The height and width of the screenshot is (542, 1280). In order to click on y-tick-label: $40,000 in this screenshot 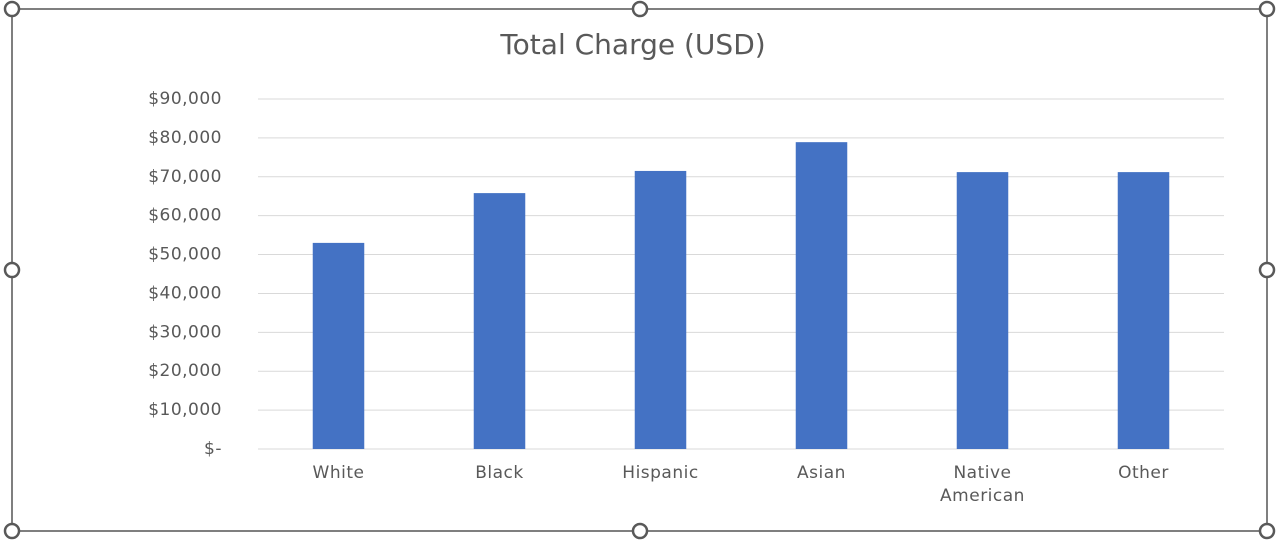, I will do `click(185, 293)`.